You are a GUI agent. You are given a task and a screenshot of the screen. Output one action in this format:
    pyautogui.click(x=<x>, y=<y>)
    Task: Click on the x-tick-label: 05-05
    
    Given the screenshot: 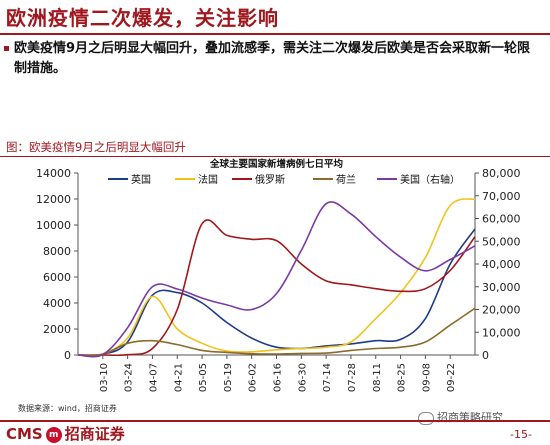 What is the action you would take?
    pyautogui.click(x=203, y=377)
    